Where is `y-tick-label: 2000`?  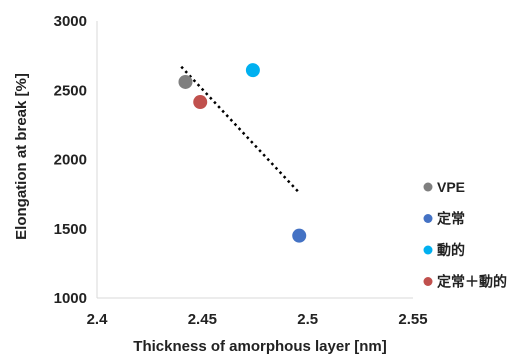 y-tick-label: 2000 is located at coordinates (70, 160).